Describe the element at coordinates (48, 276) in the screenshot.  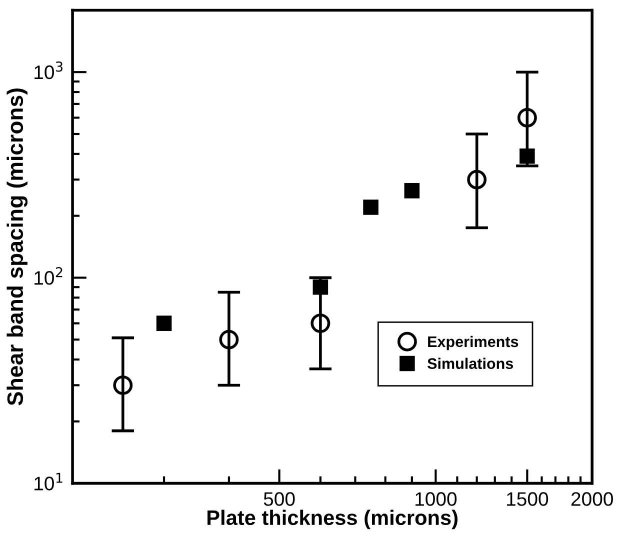
I see `y-tick-label: 10$^{2}$` at that location.